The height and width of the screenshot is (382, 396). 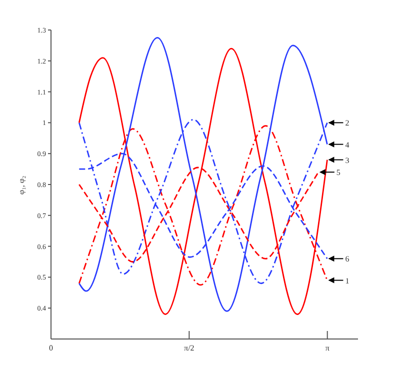 I want to click on text: 2, so click(x=347, y=123).